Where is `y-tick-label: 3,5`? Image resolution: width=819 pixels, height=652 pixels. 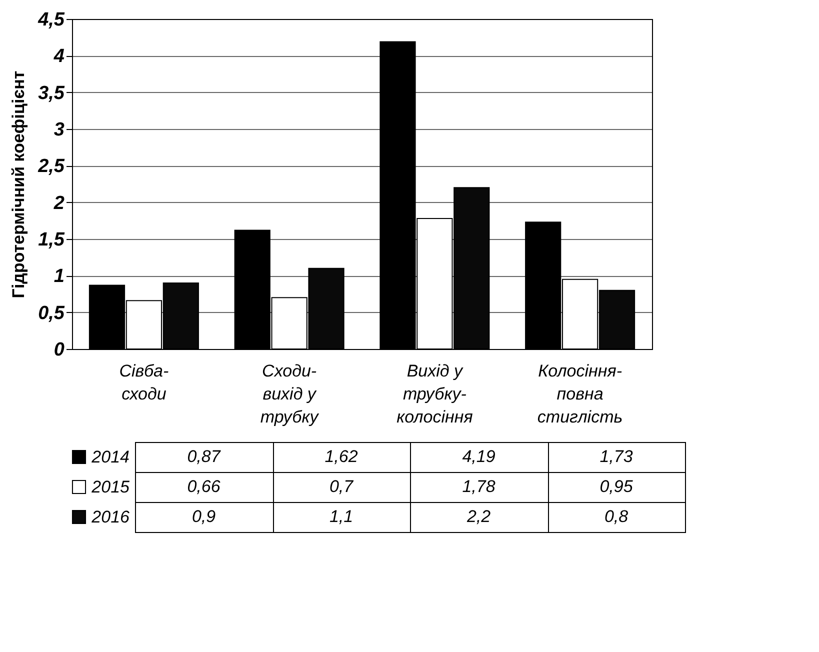 y-tick-label: 3,5 is located at coordinates (51, 93).